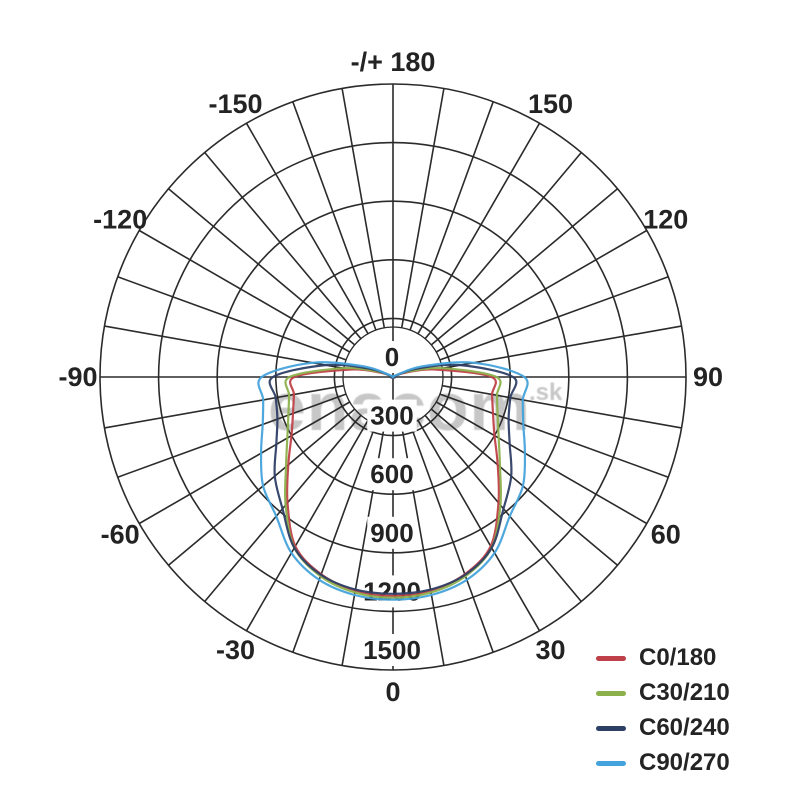 This screenshot has height=800, width=800. I want to click on radial-tick-label: 1500, so click(392, 650).